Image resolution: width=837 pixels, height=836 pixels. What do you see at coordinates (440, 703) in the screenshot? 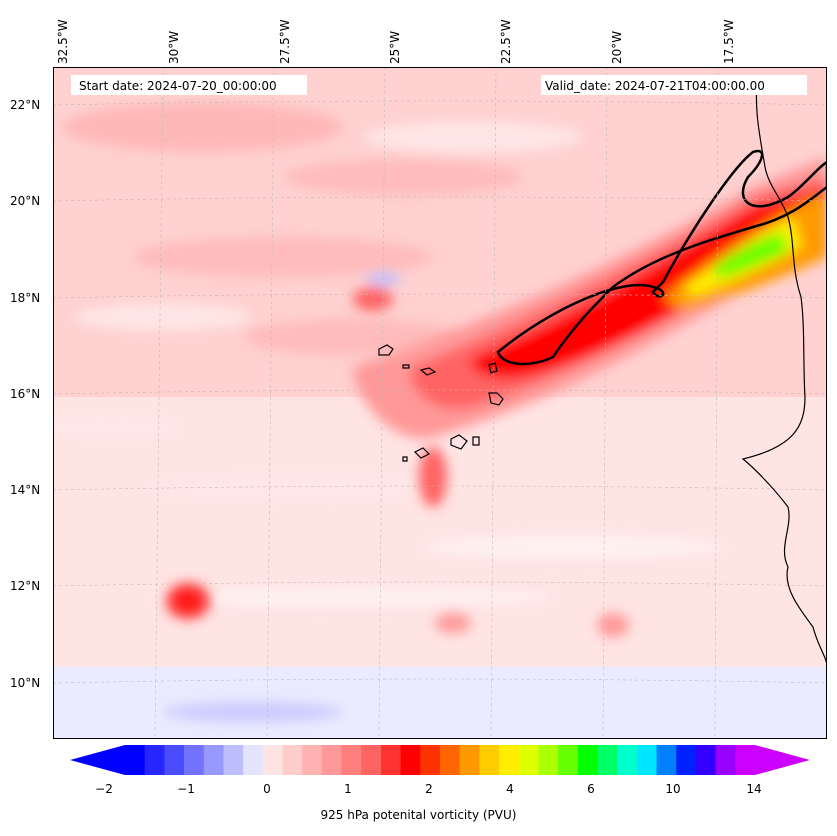
I see `southern-band` at bounding box center [440, 703].